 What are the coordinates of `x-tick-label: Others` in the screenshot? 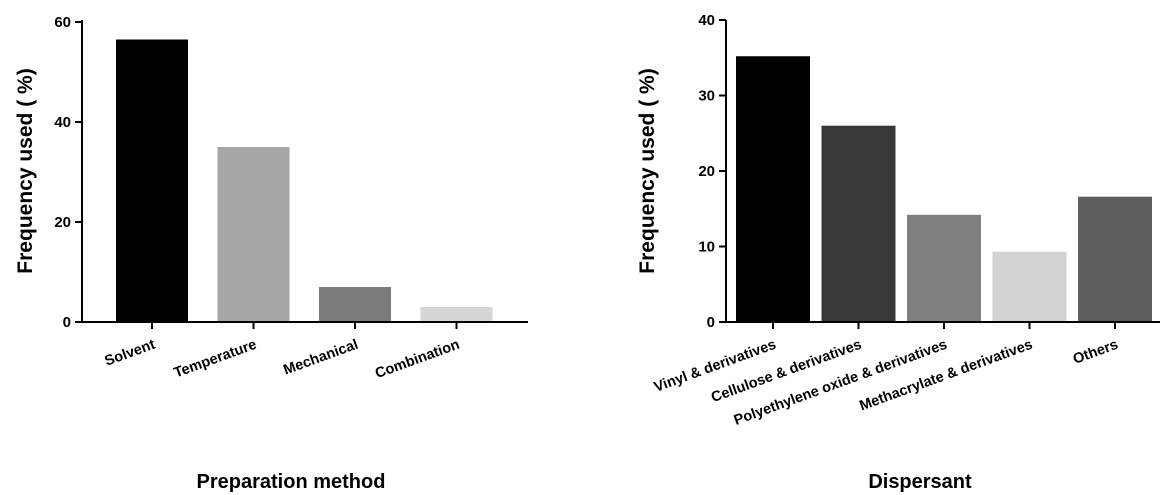 It's located at (1095, 352).